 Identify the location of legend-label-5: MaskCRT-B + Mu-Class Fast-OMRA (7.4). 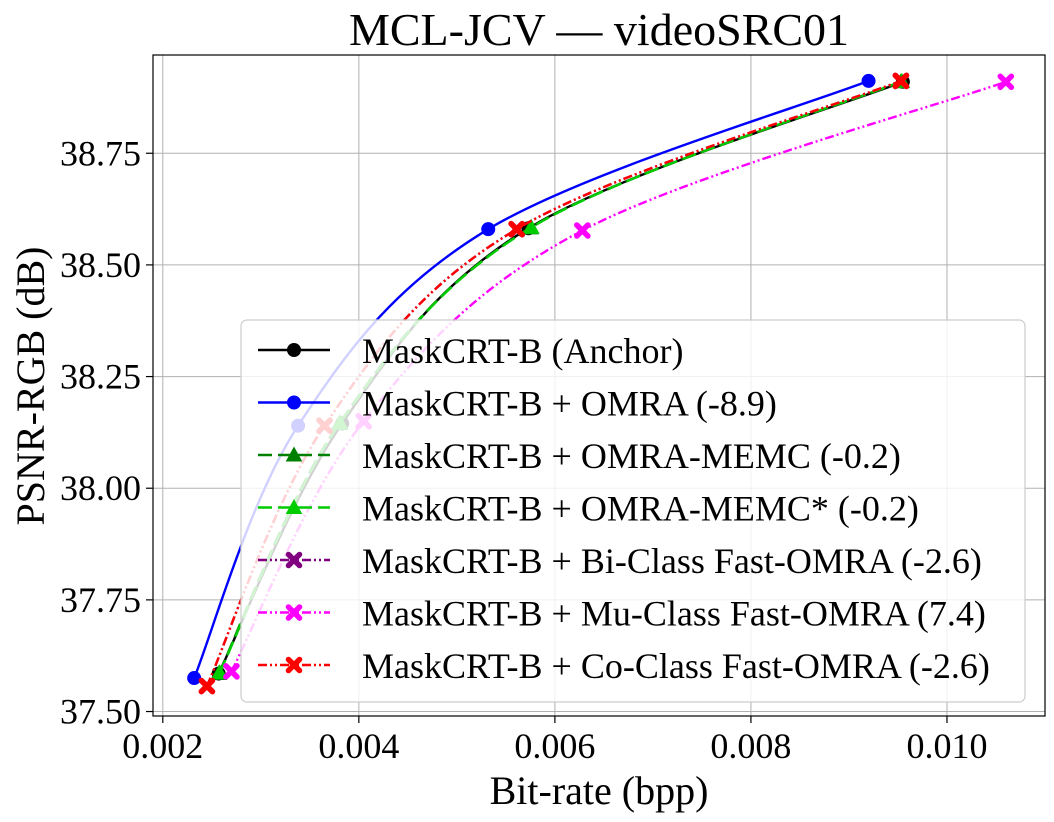
(674, 614).